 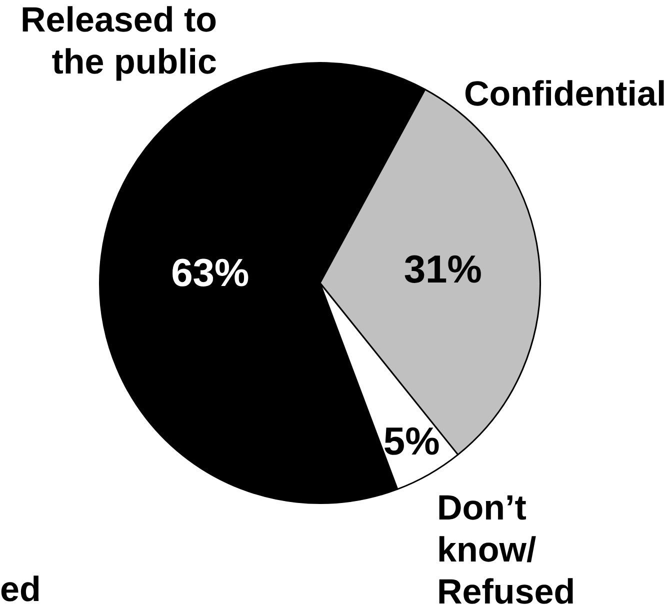 What do you see at coordinates (411, 442) in the screenshot?
I see `data-label: 5%` at bounding box center [411, 442].